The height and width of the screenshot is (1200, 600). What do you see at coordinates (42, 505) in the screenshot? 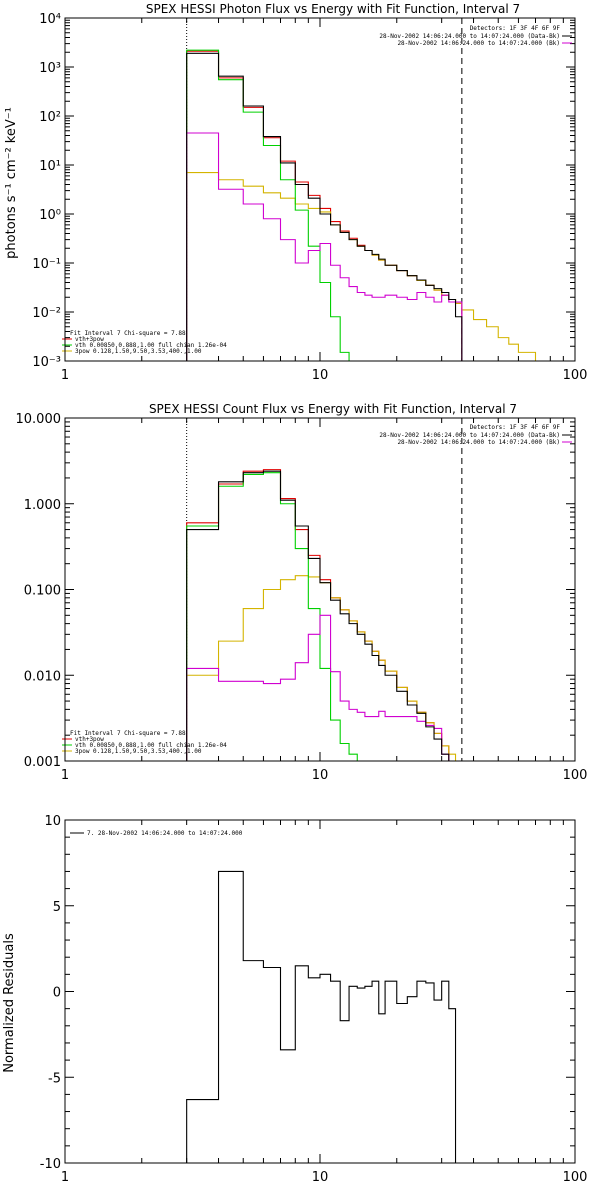
I see `y-tick-label: 1.000` at bounding box center [42, 505].